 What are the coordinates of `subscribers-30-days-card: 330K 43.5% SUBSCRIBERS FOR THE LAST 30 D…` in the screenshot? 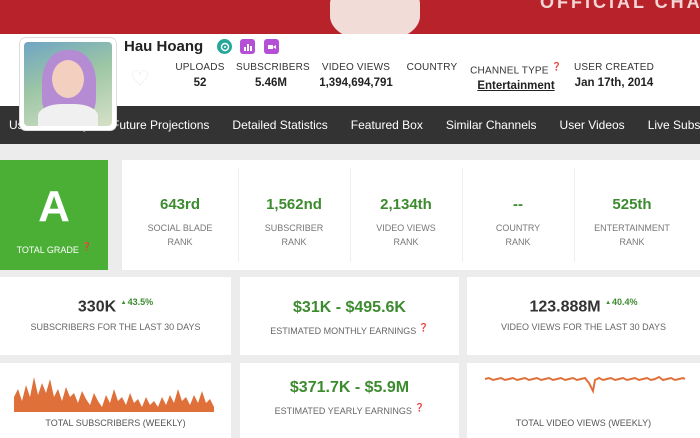 It's located at (115, 316).